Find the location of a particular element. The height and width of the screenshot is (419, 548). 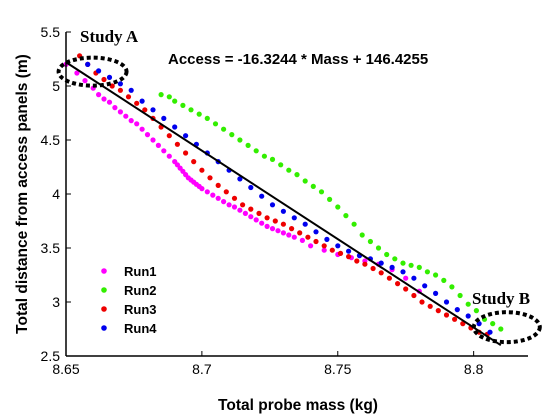

y-tick-label-3: 4 is located at coordinates (56, 194).